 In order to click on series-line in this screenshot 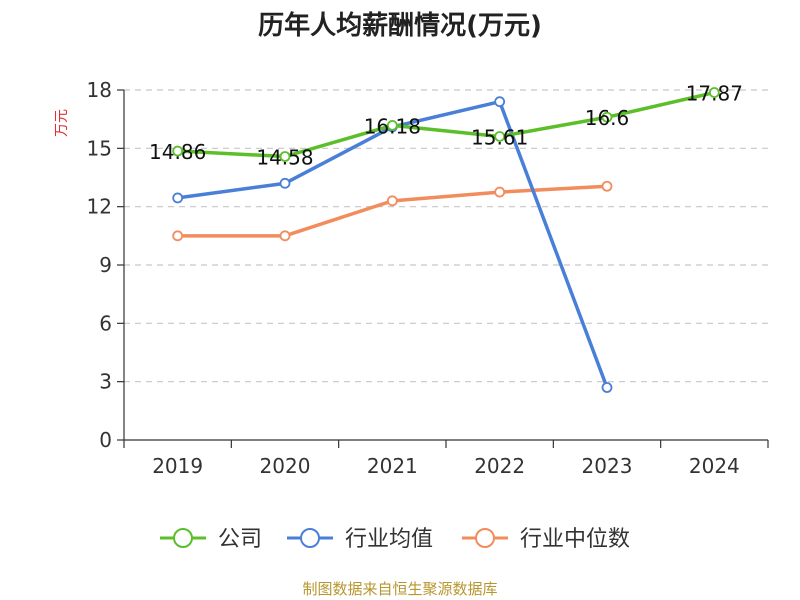, I will do `click(446, 124)`.